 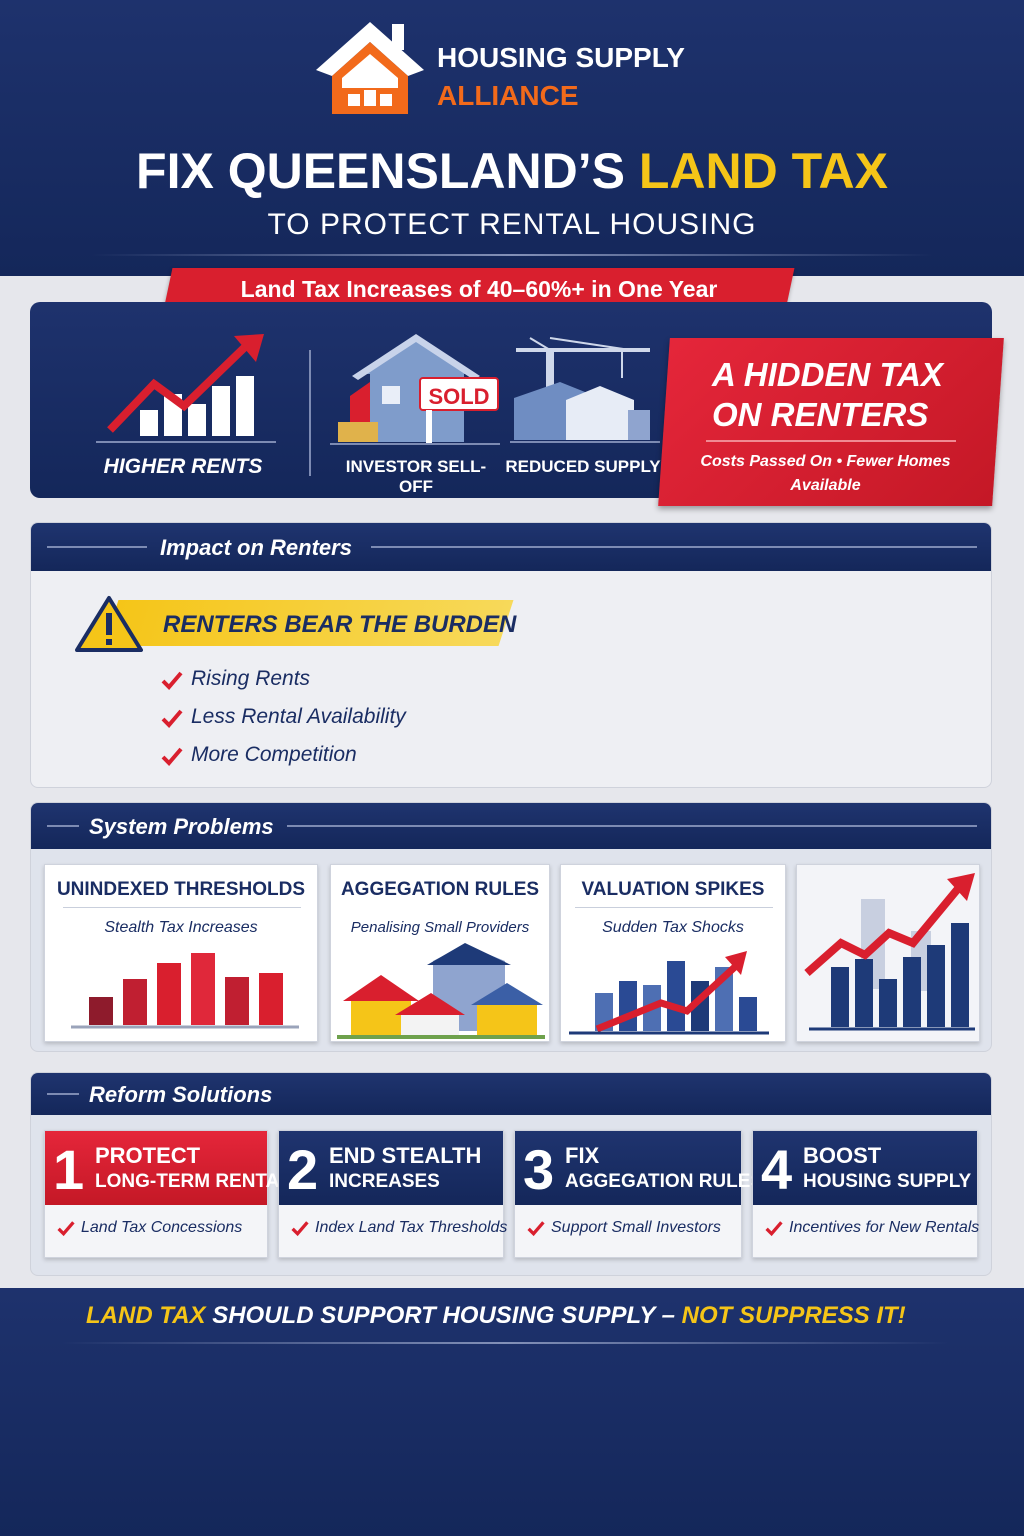 What do you see at coordinates (310, 413) in the screenshot?
I see `divider` at bounding box center [310, 413].